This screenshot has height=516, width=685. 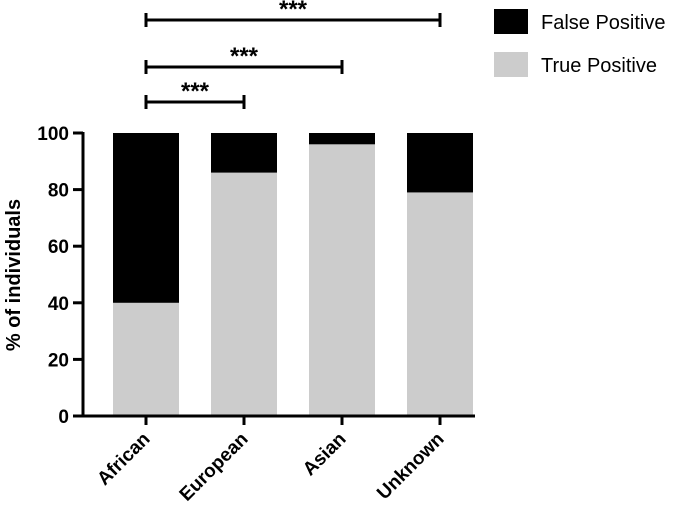 What do you see at coordinates (53, 134) in the screenshot?
I see `y-tick-label-100: 100` at bounding box center [53, 134].